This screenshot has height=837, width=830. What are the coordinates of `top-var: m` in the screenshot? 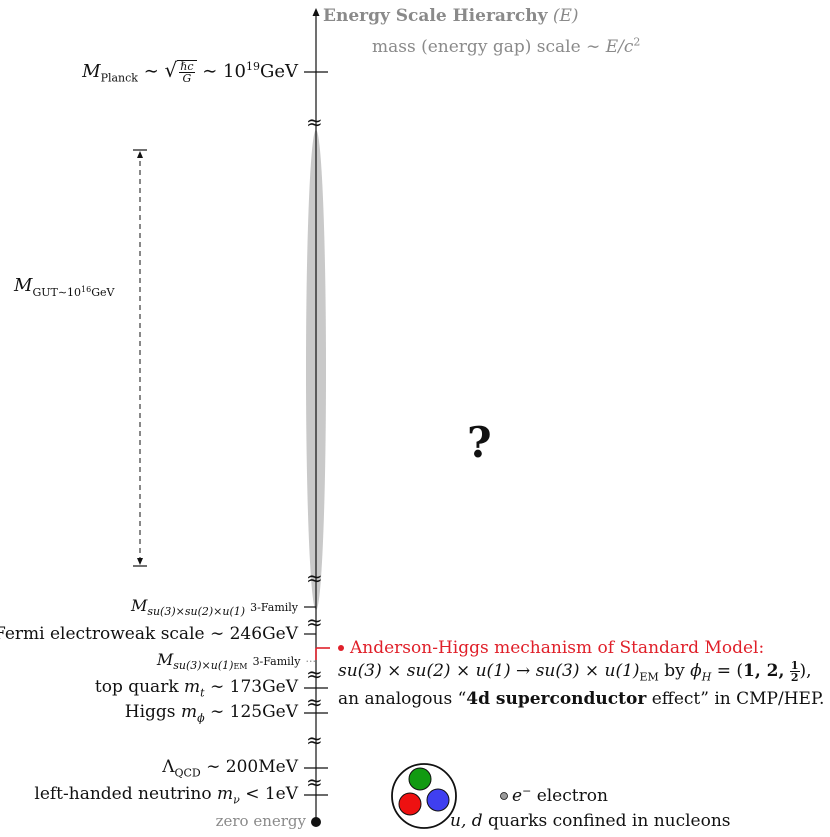 It's located at (192, 687).